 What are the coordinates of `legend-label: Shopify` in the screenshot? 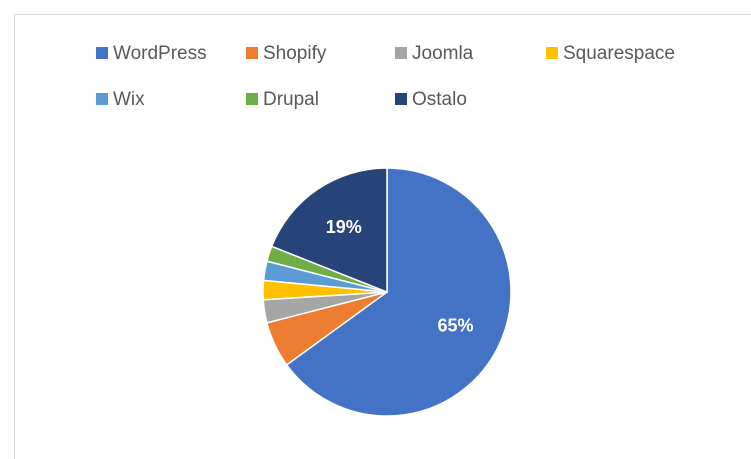 It's located at (295, 53).